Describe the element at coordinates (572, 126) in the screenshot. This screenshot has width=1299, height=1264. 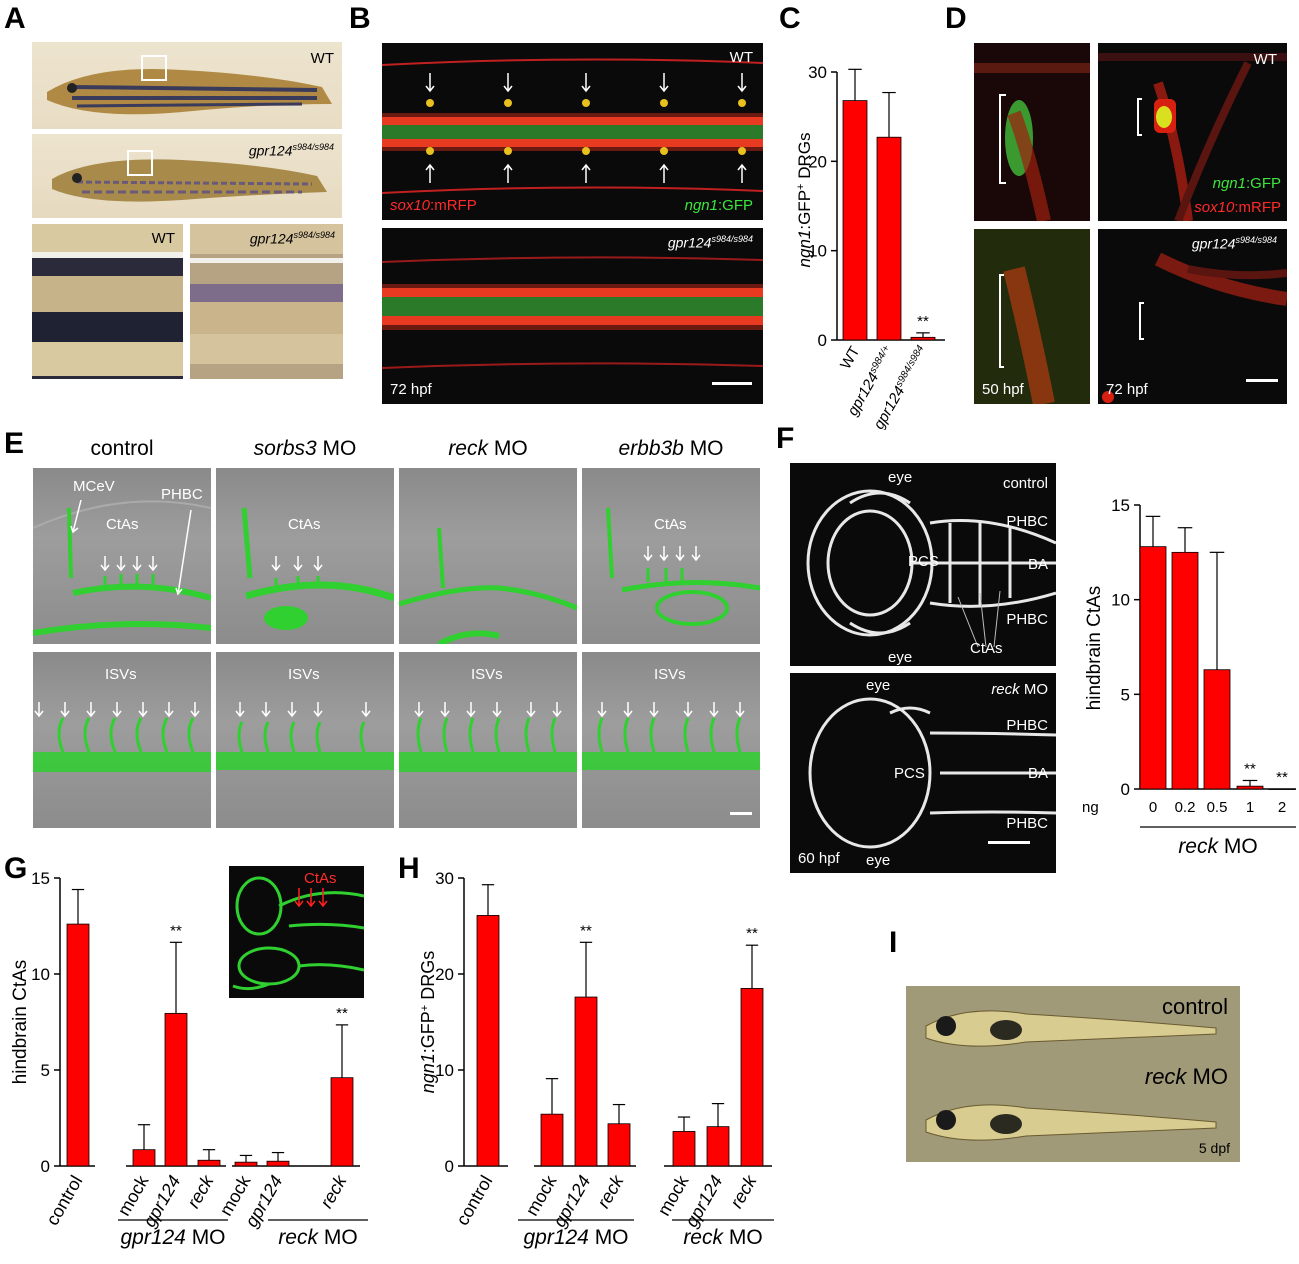
I see `b-wt-drawing` at that location.